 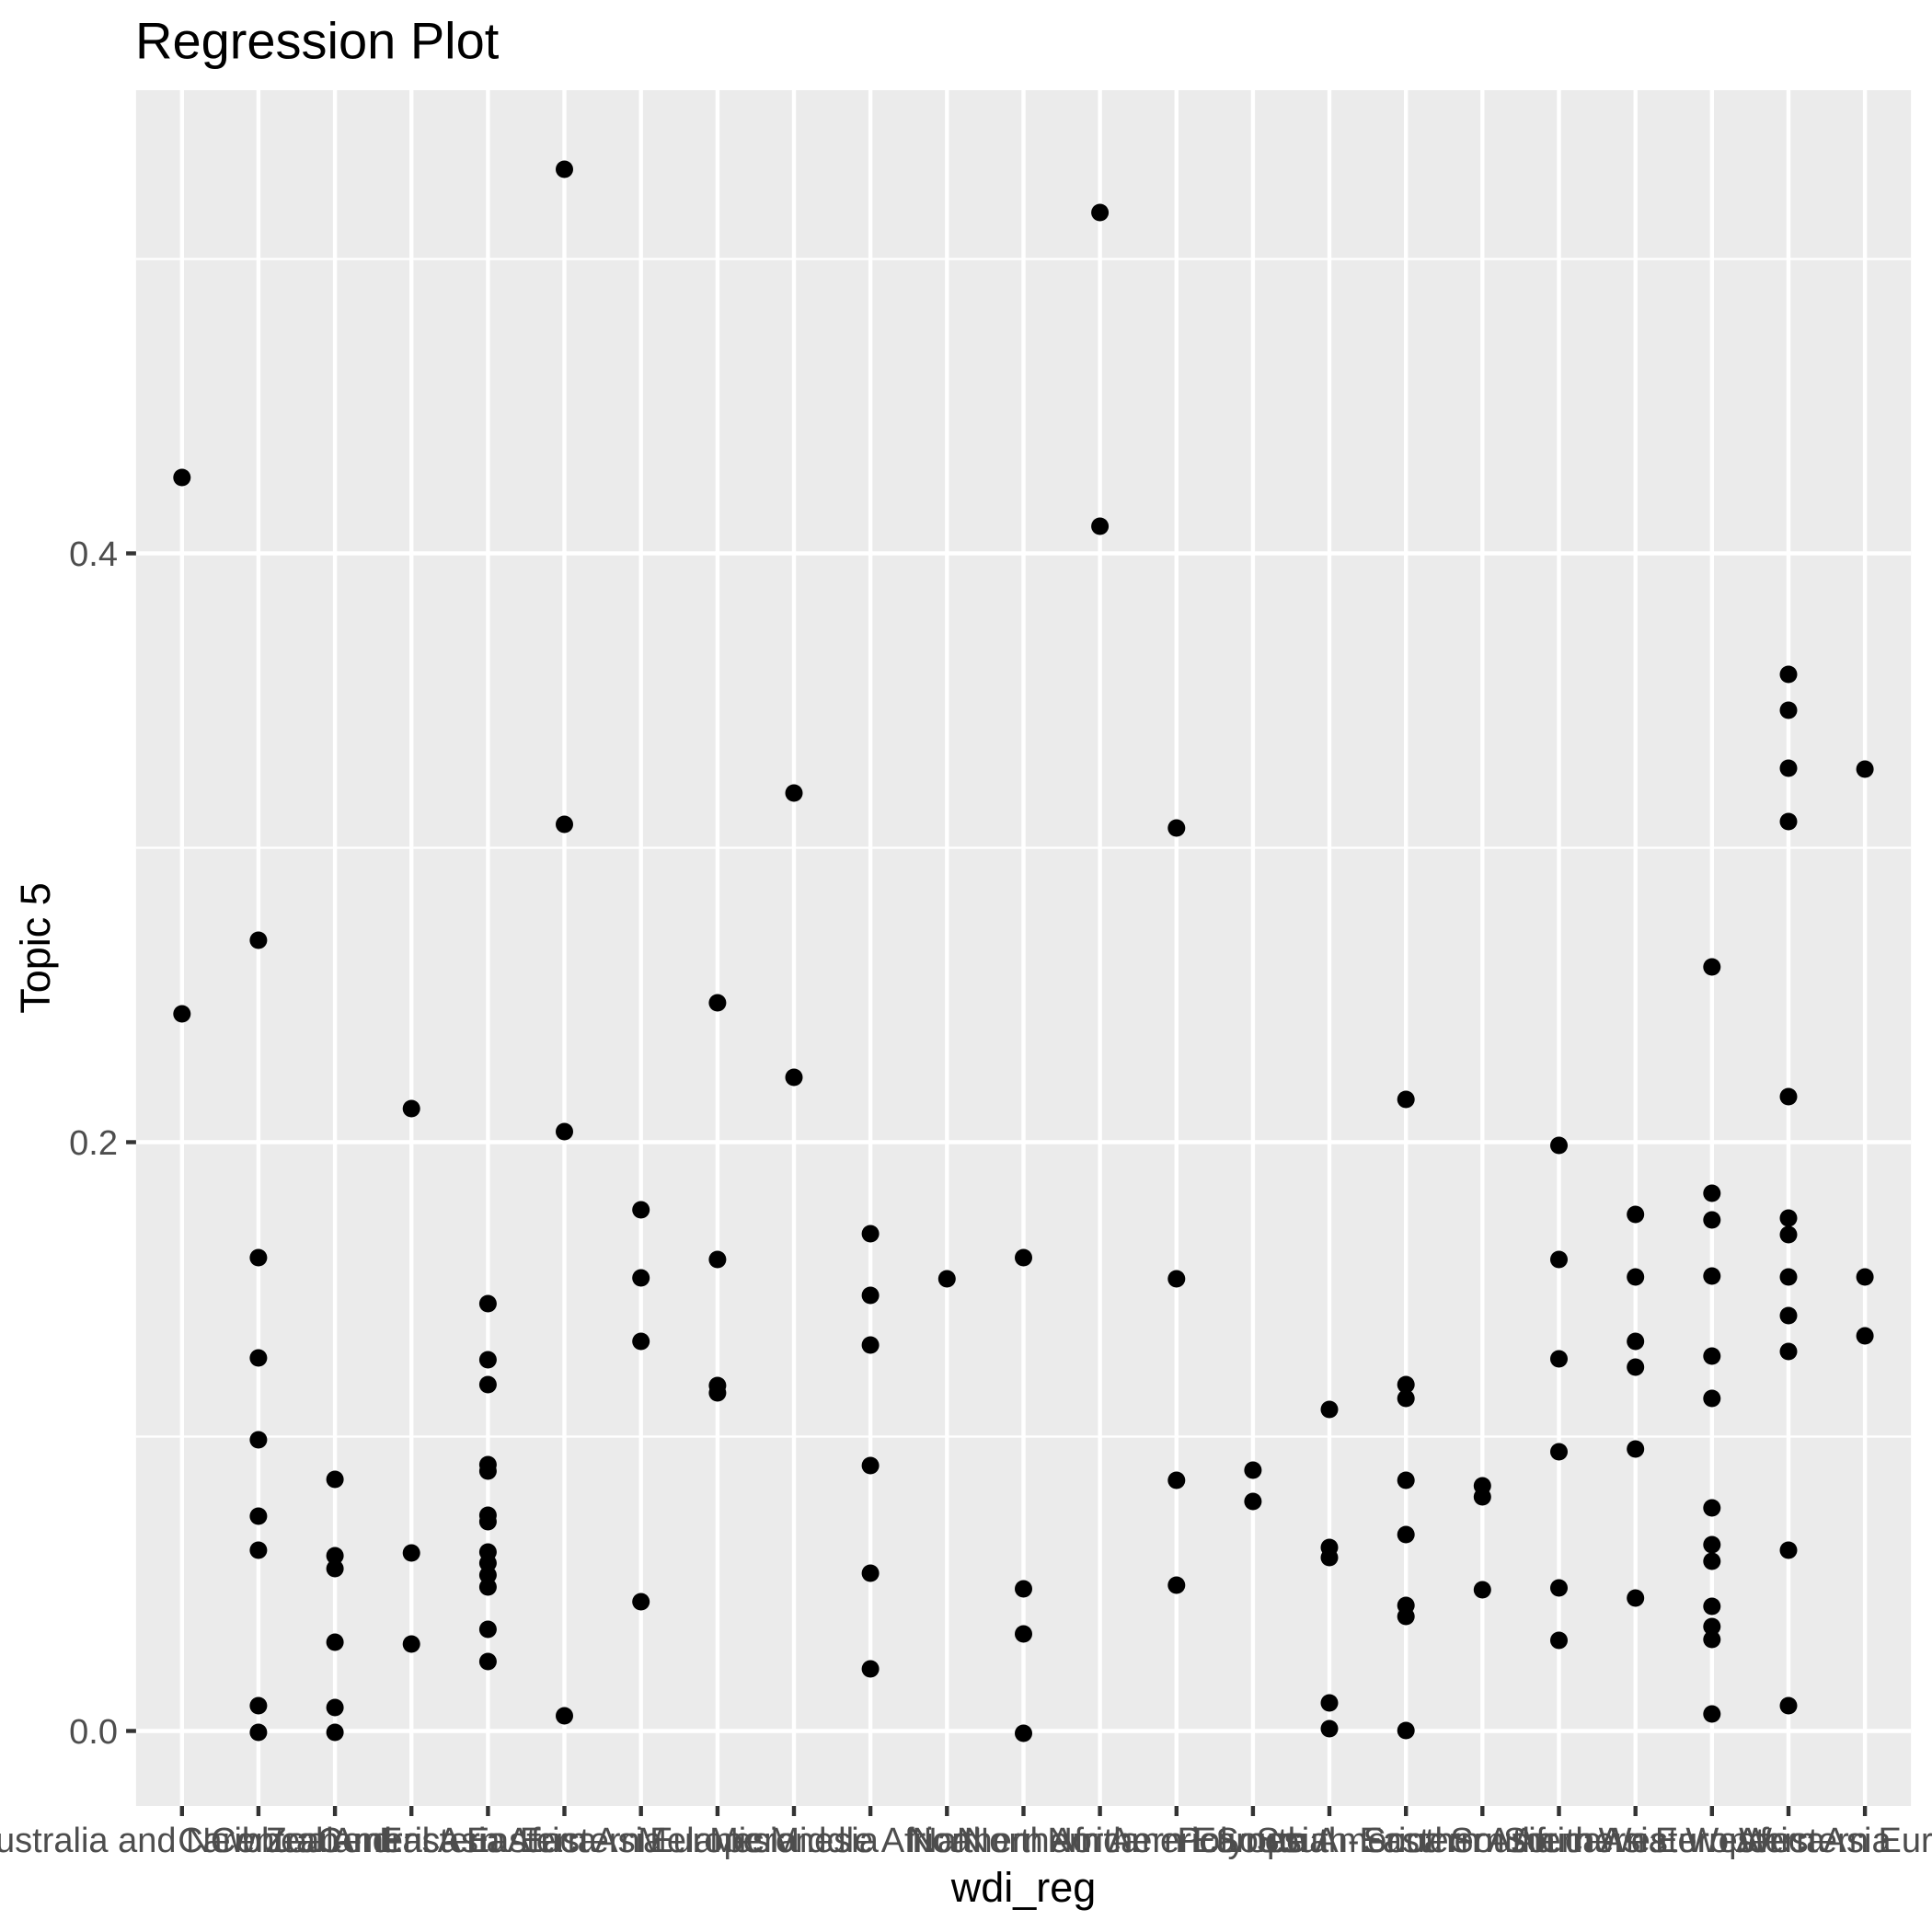 I want to click on svg-text: wdi_reg, so click(x=1023, y=1887).